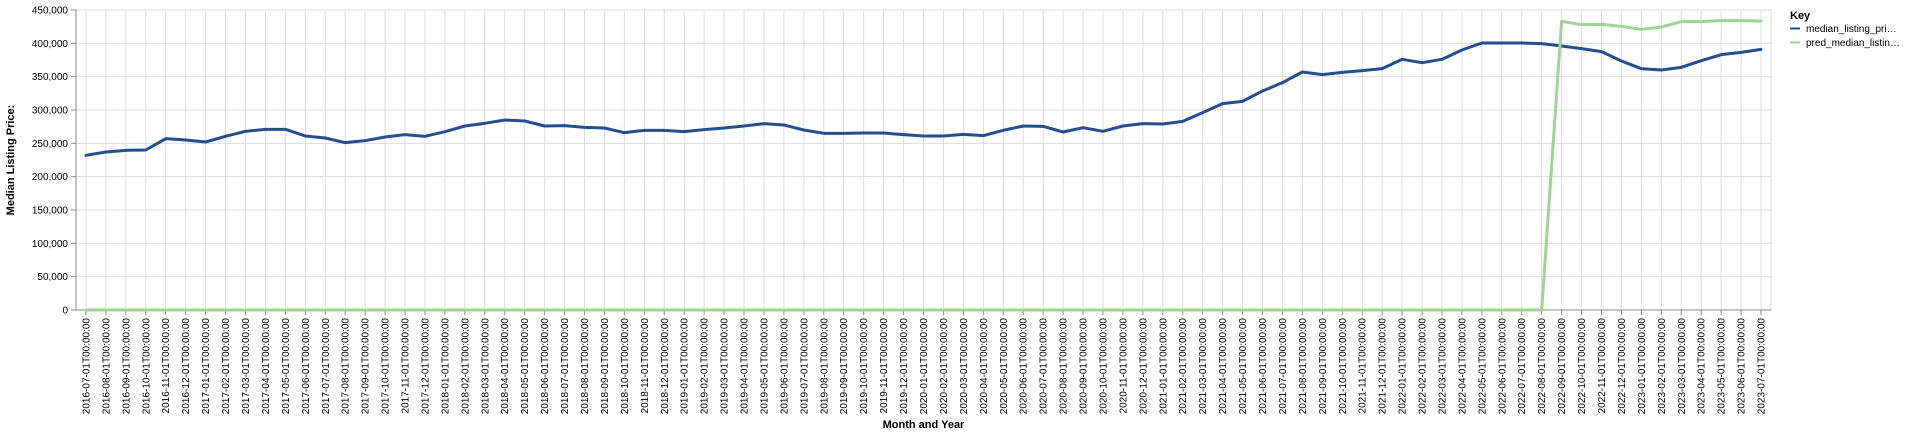  I want to click on x-tick-label: 2021-03-01T00:00:00, so click(1203, 366).